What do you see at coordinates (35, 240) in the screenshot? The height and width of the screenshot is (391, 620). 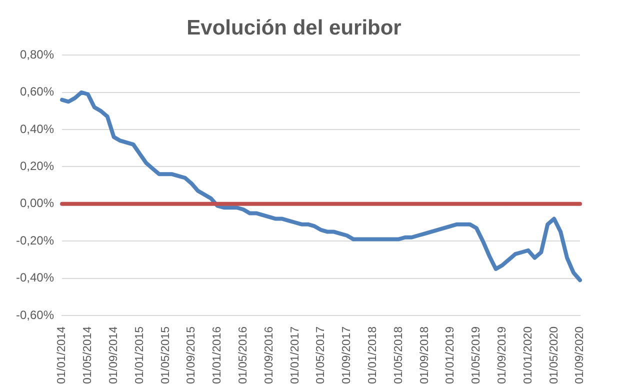 I see `y-tick-label: -0,20%` at bounding box center [35, 240].